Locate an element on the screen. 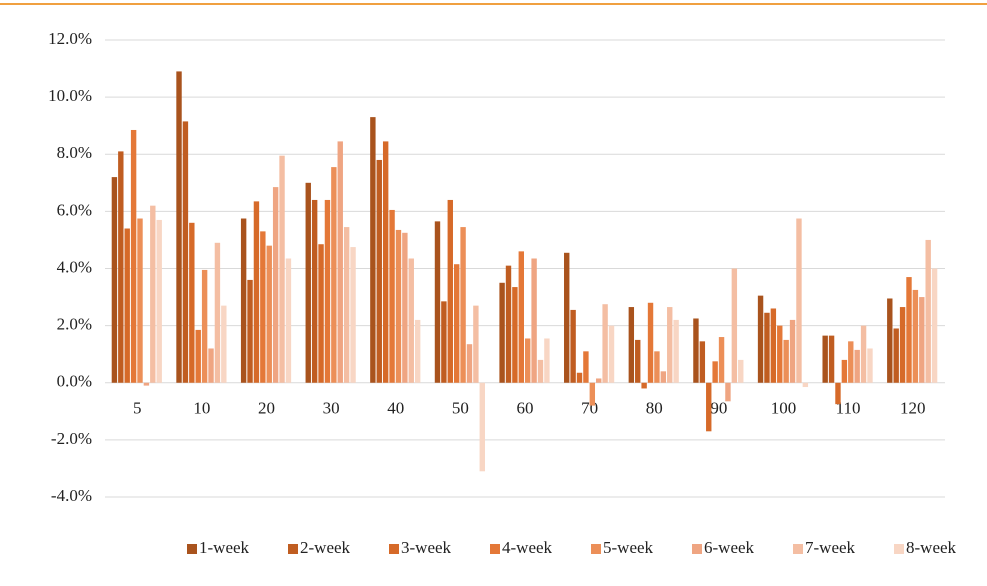 Image resolution: width=987 pixels, height=586 pixels. x-tick-label: 90 is located at coordinates (718, 408).